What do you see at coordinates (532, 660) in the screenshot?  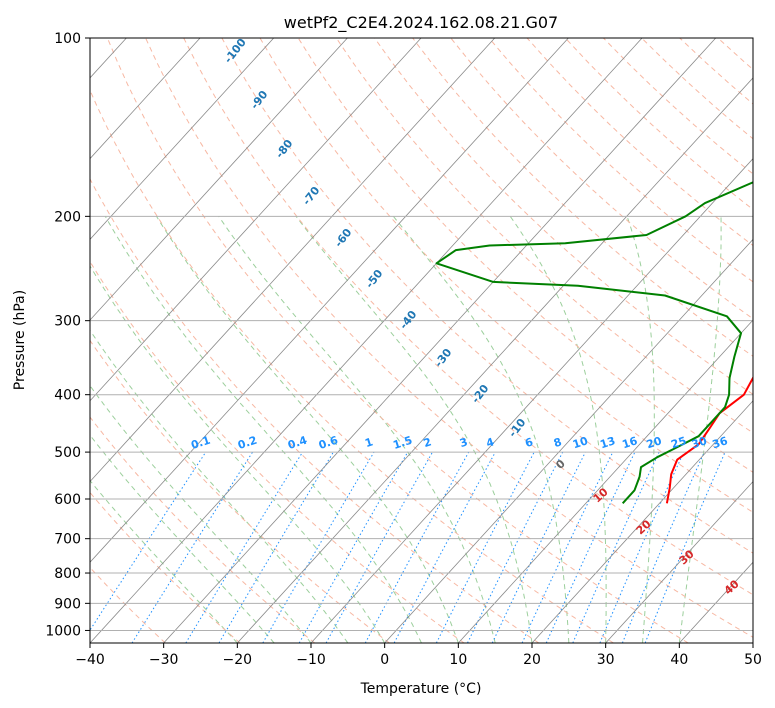 I see `x-tick-label: 20` at bounding box center [532, 660].